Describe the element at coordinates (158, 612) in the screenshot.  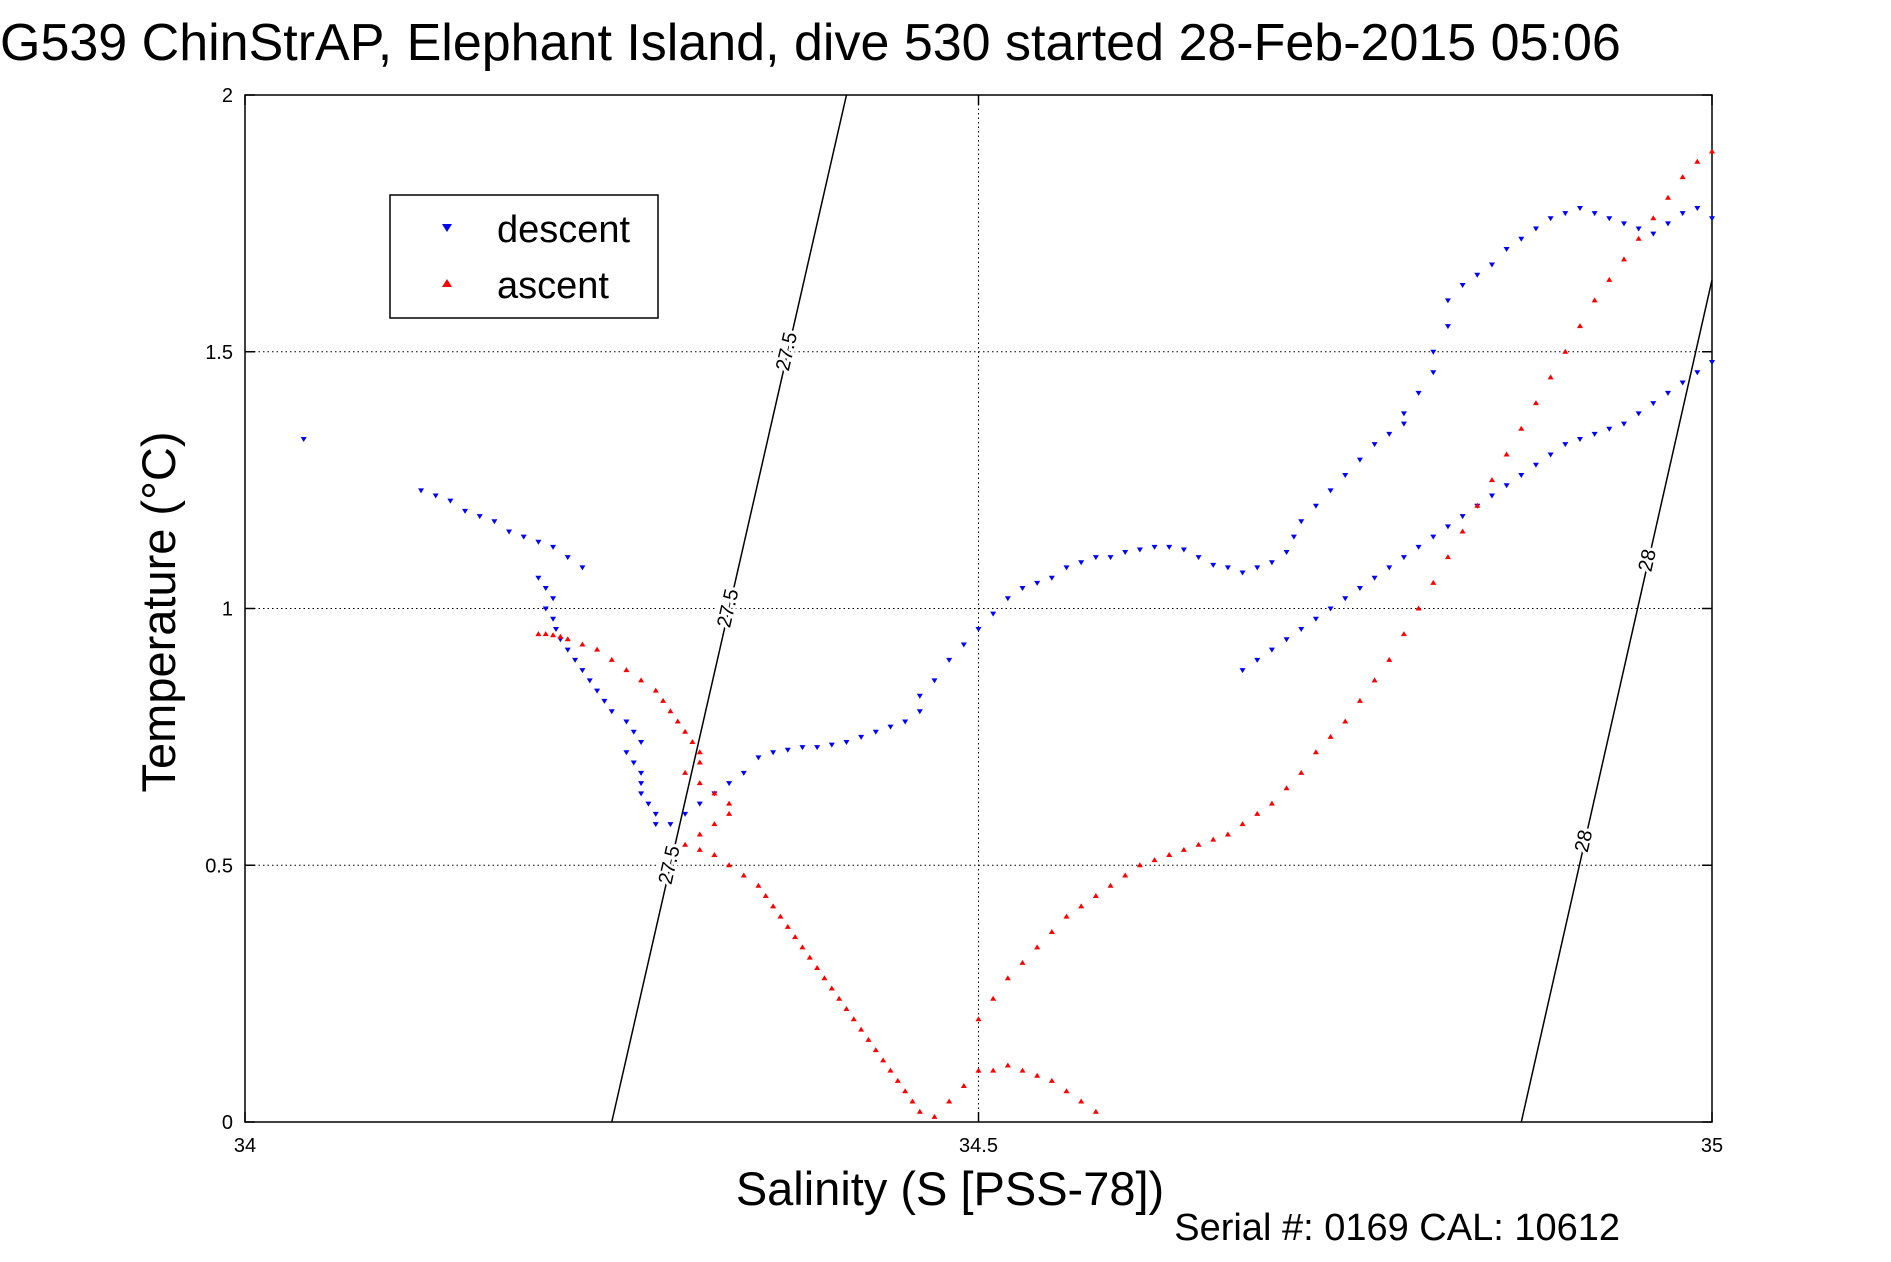
I see `y-axis-label: Temperature (°C)` at that location.